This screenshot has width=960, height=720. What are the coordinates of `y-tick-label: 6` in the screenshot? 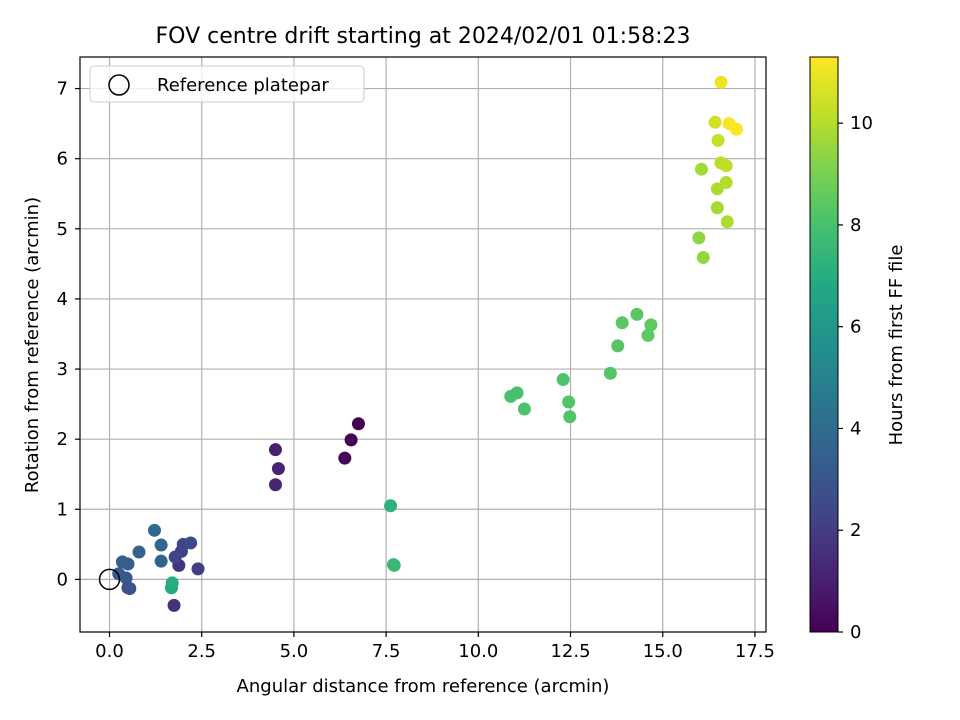 It's located at (62, 159).